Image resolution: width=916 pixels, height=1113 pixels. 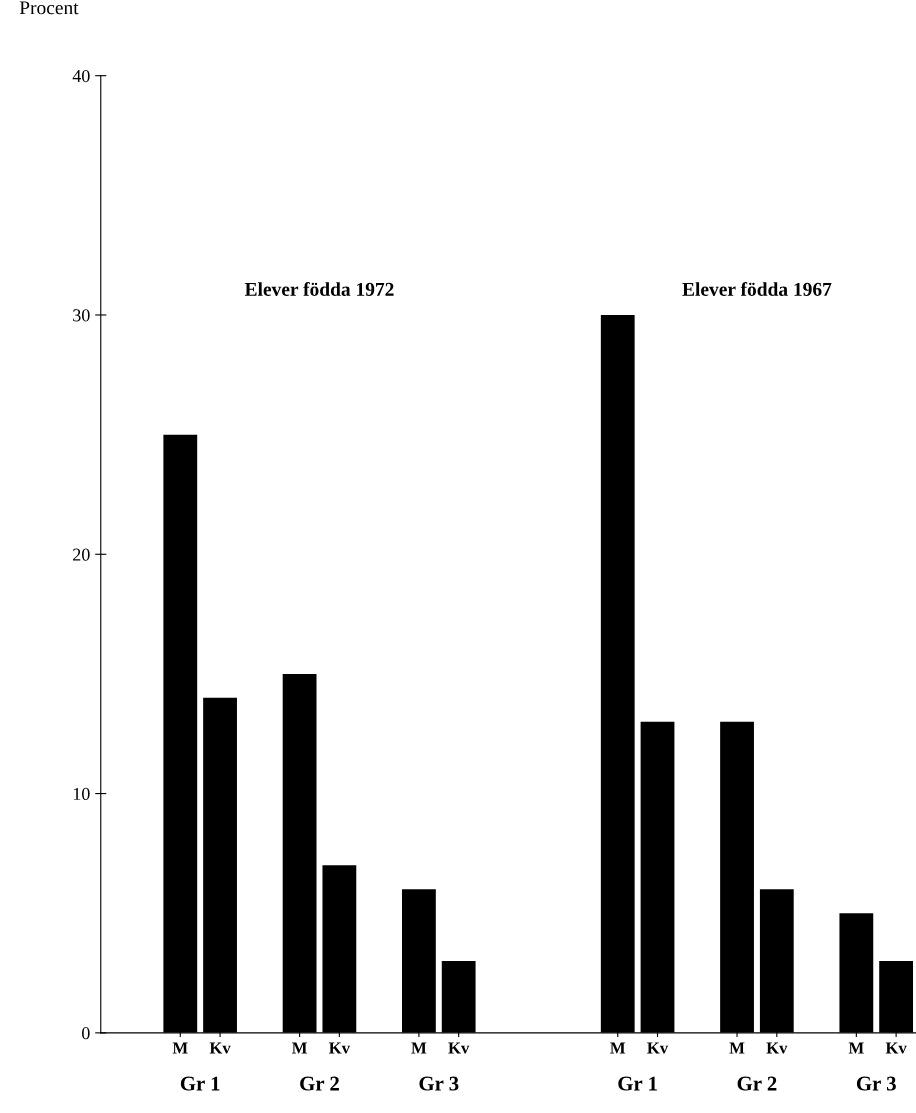 What do you see at coordinates (81, 315) in the screenshot?
I see `y-tick-label: 30` at bounding box center [81, 315].